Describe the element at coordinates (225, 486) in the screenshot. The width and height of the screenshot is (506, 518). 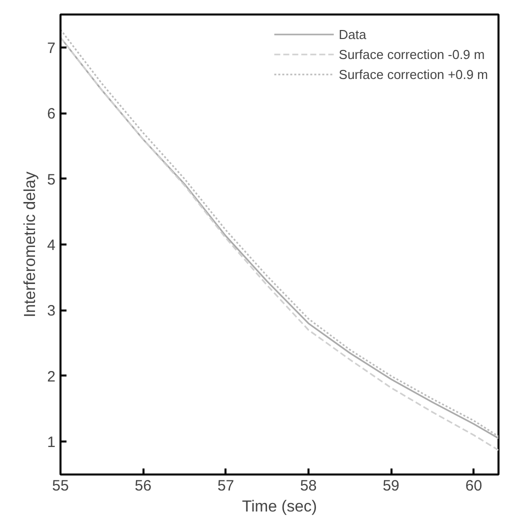
I see `x-tick-label: 57` at that location.